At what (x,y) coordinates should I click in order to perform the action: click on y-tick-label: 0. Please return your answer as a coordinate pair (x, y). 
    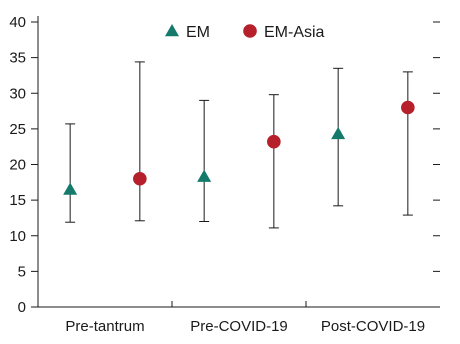
    Looking at the image, I should click on (22, 307).